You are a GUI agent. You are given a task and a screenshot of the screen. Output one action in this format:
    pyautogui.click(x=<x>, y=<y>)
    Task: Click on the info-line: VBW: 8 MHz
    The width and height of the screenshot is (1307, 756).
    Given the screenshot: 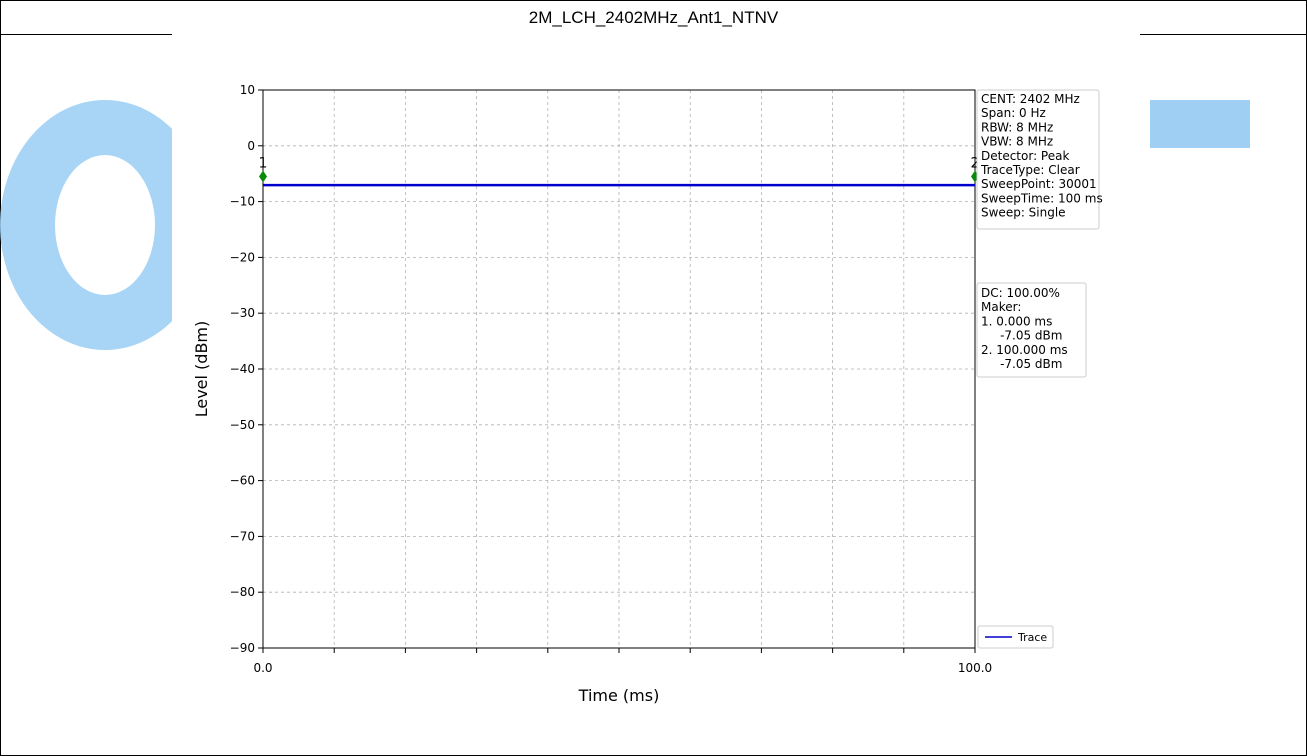 What is the action you would take?
    pyautogui.click(x=1017, y=142)
    